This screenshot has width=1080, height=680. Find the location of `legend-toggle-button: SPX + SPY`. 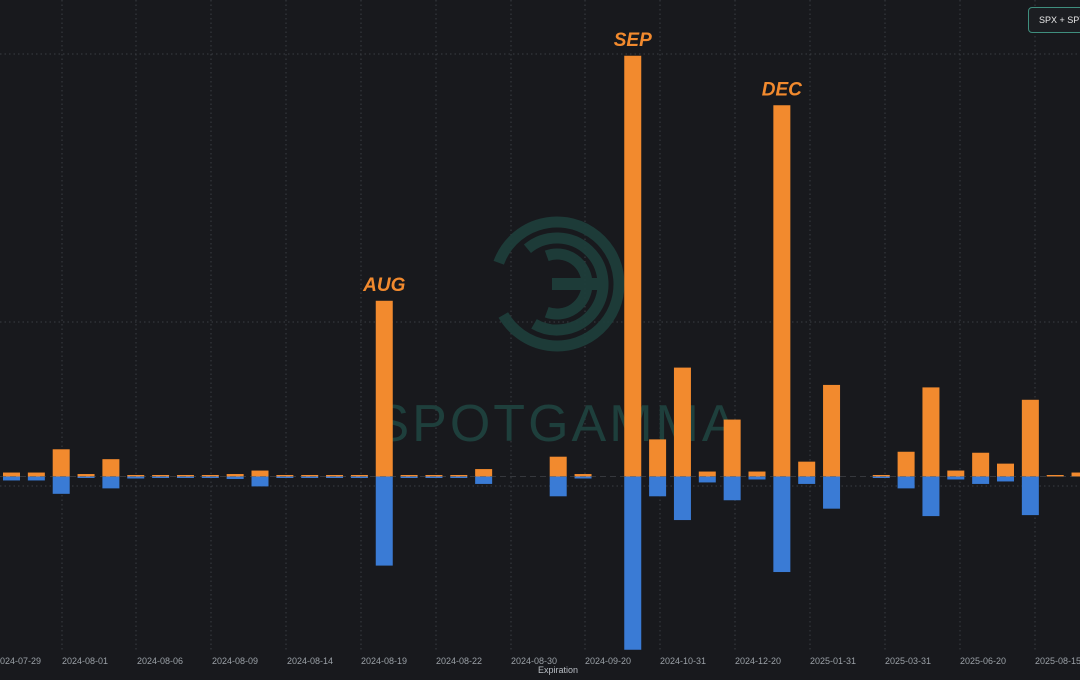

legend-toggle-button: SPX + SPY is located at coordinates (1054, 20).